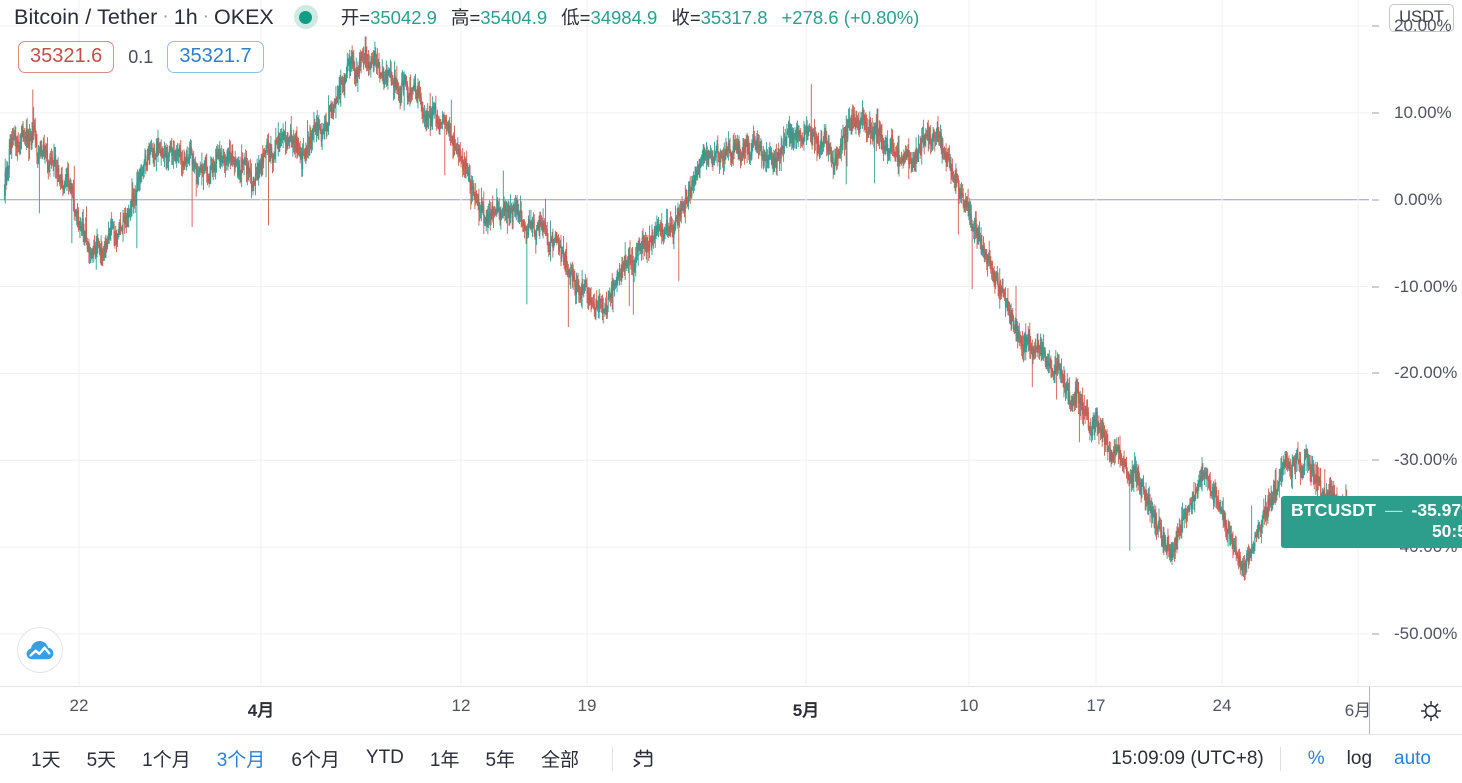 The height and width of the screenshot is (783, 1462). What do you see at coordinates (1412, 758) in the screenshot?
I see `auto-scale-button: auto` at bounding box center [1412, 758].